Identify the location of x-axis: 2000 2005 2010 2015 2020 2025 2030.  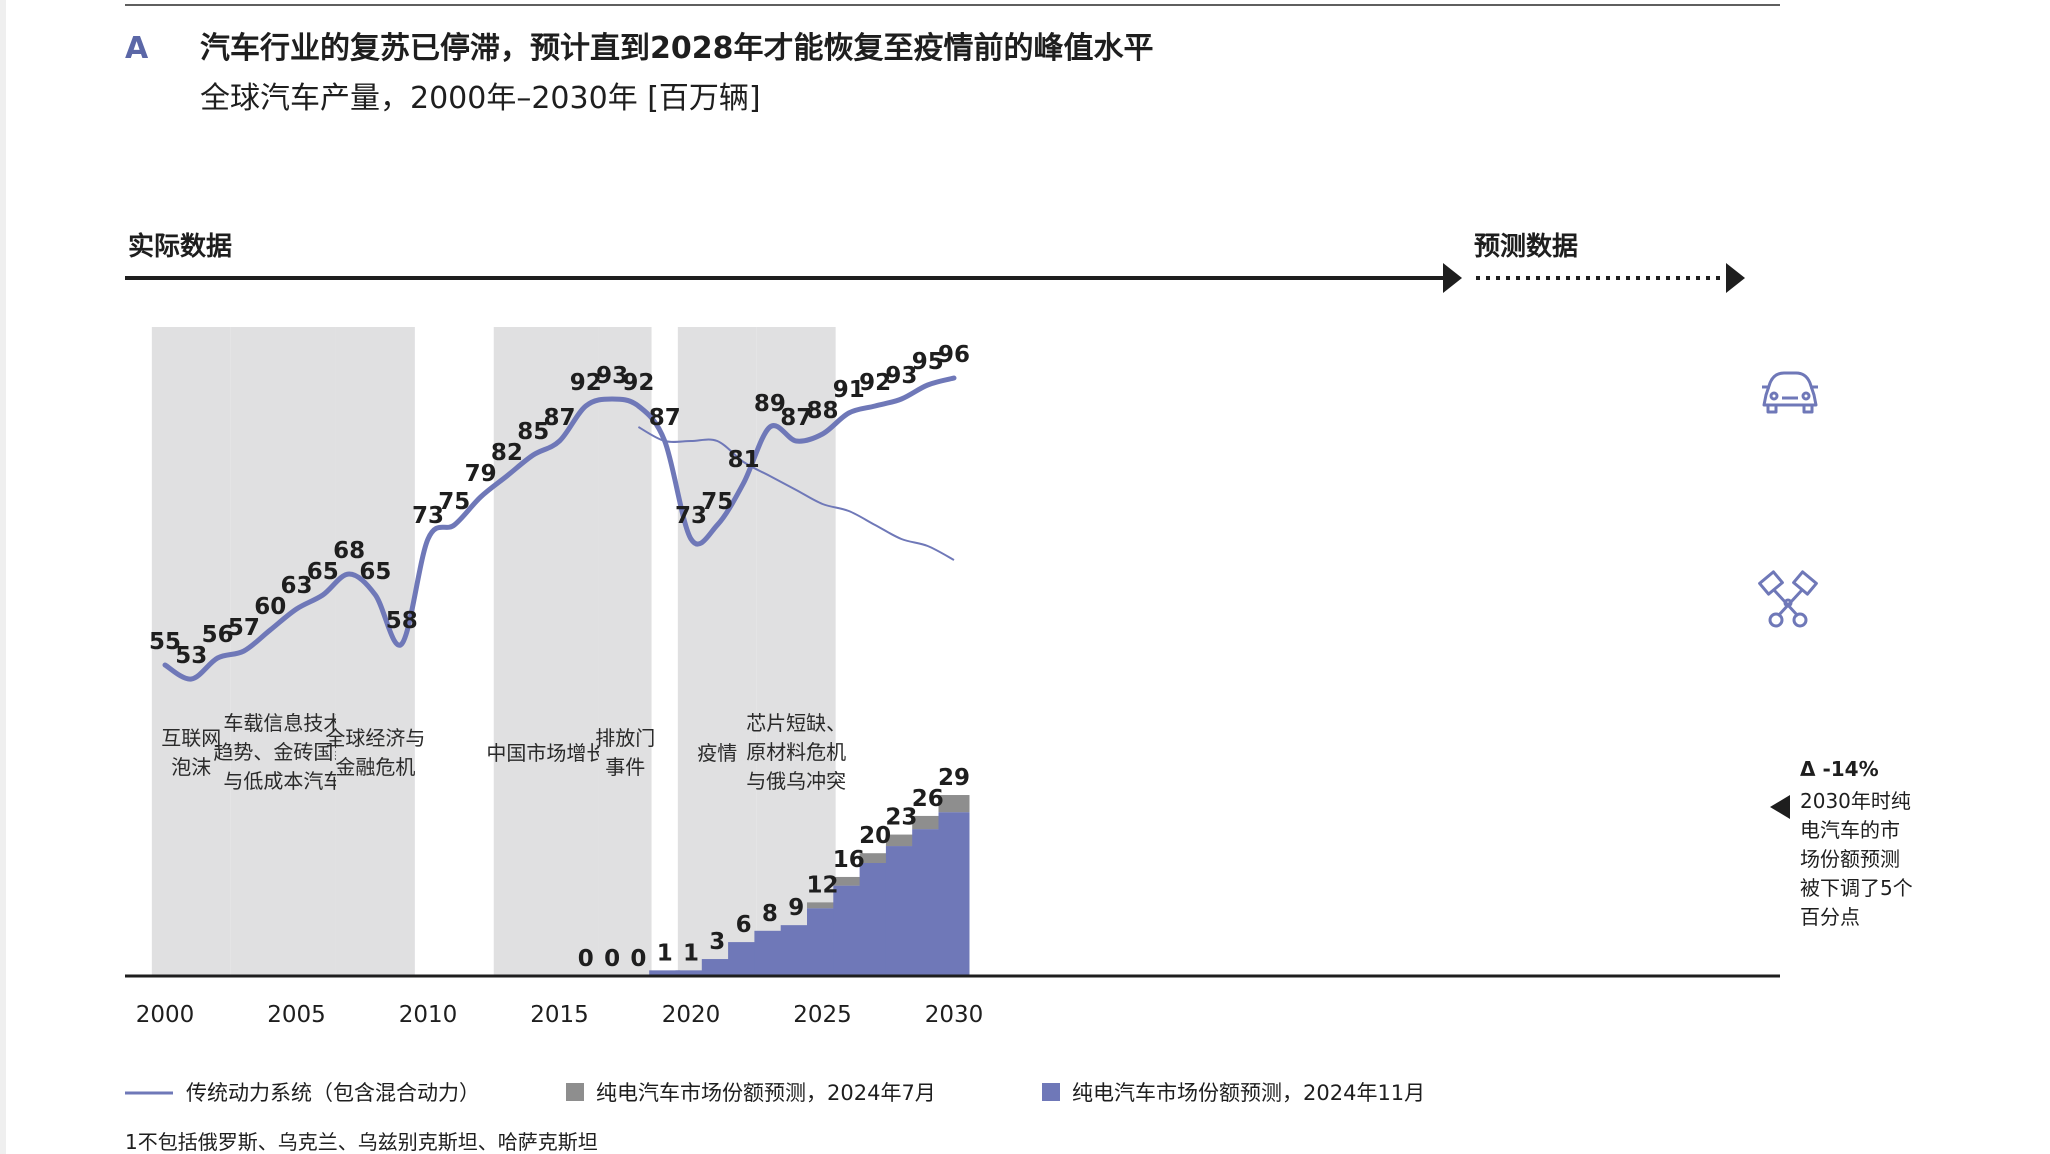
(952, 1001).